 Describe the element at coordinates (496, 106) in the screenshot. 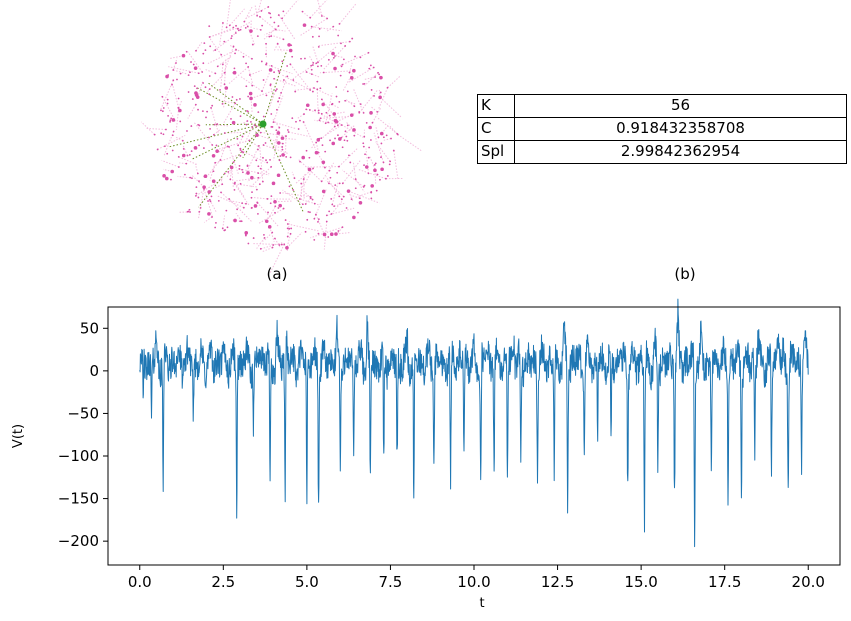

I see `stats-key: K` at that location.